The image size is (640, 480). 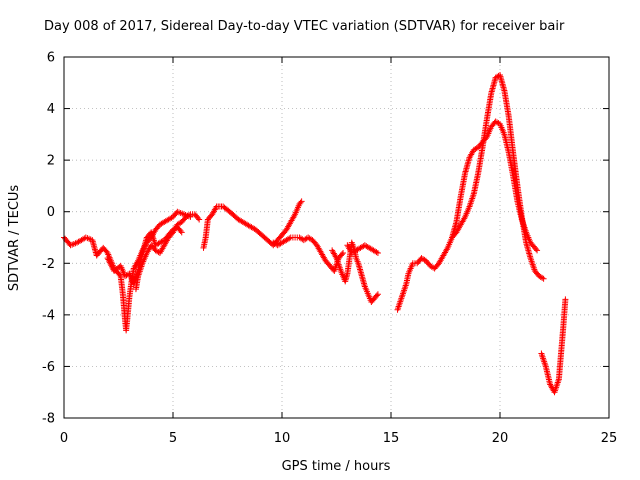 I want to click on x-tick-label: 15, so click(x=391, y=438).